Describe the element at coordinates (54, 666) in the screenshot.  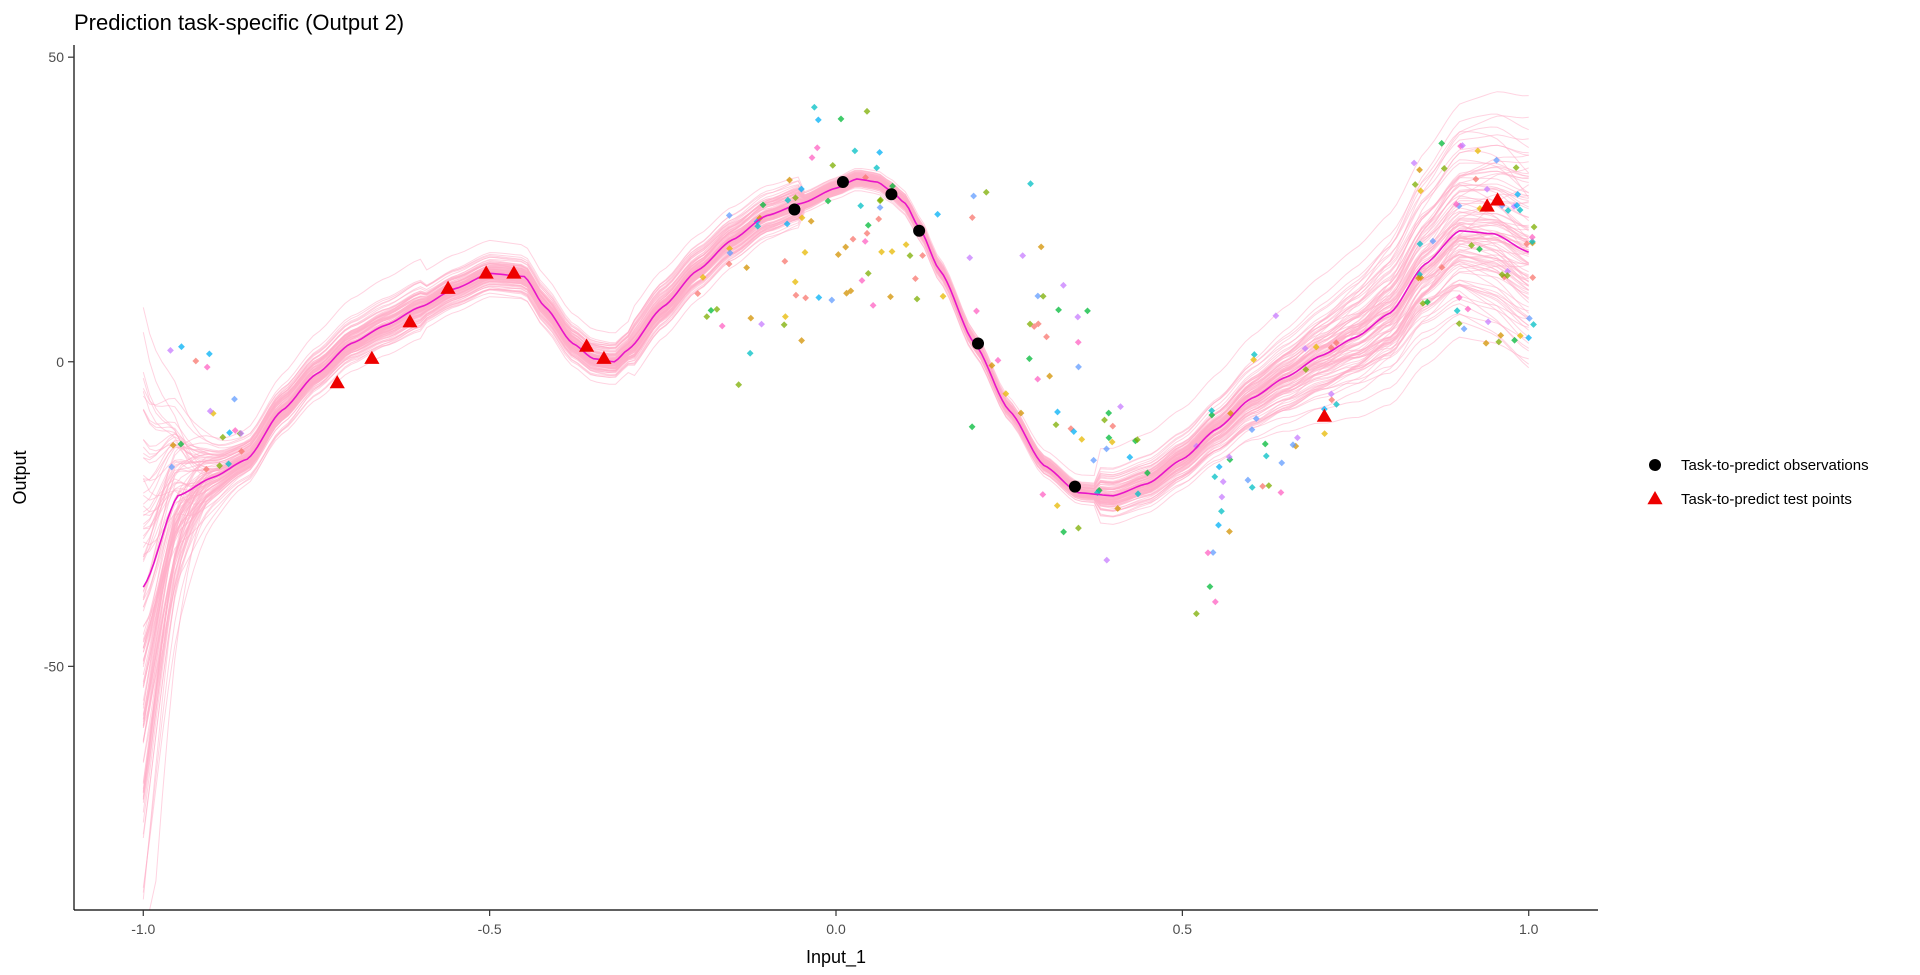
I see `y-tick-label: -50` at that location.